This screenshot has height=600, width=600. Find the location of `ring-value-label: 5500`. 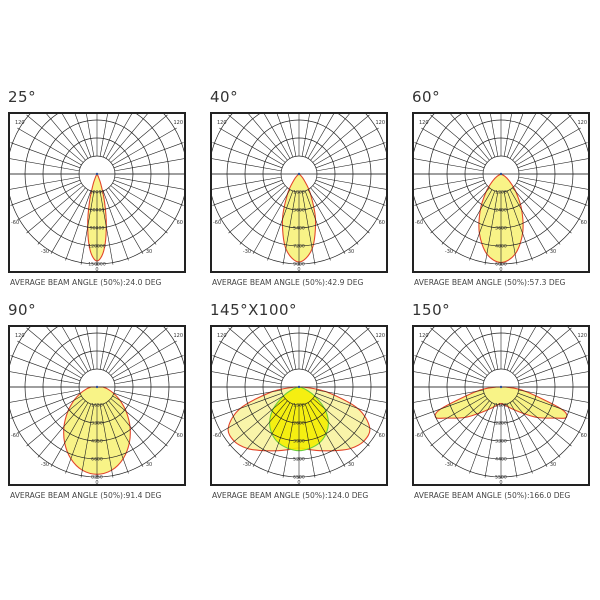

ring-value-label: 5500 is located at coordinates (501, 478).